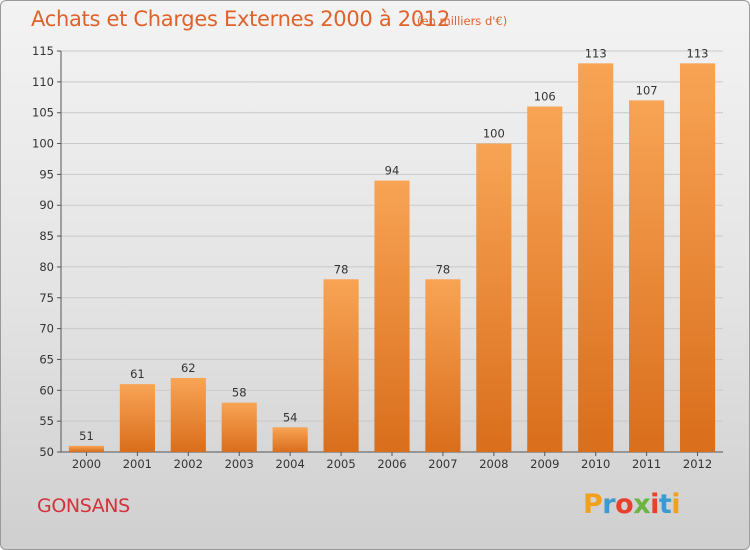 The height and width of the screenshot is (550, 750). What do you see at coordinates (46, 359) in the screenshot?
I see `y-tick-label: 65` at bounding box center [46, 359].